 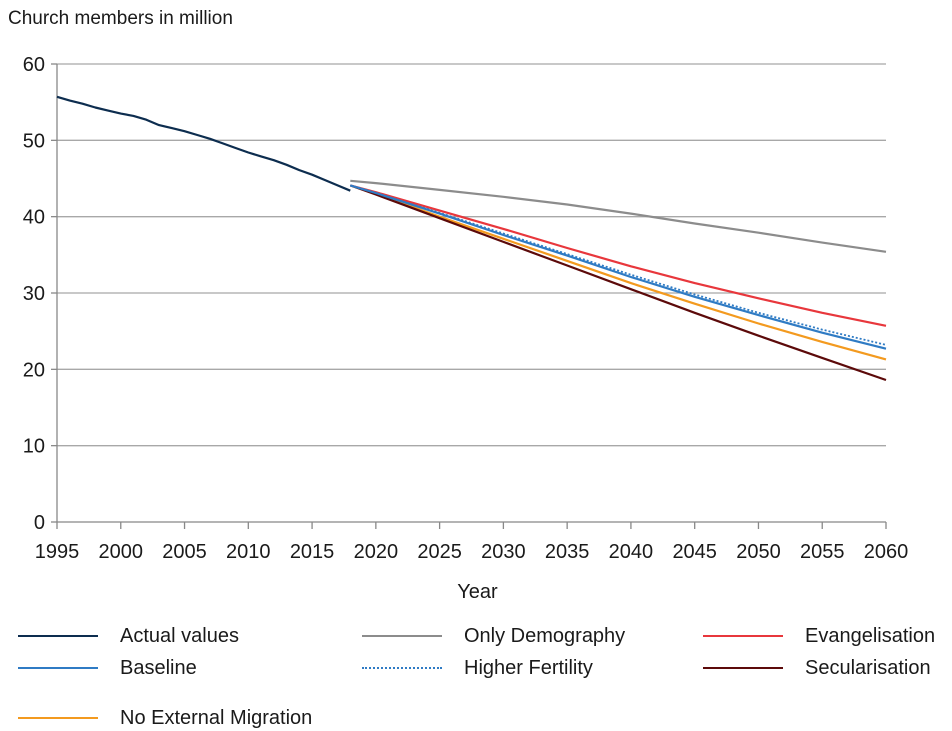 What do you see at coordinates (477, 592) in the screenshot?
I see `x-axis-title: Year` at bounding box center [477, 592].